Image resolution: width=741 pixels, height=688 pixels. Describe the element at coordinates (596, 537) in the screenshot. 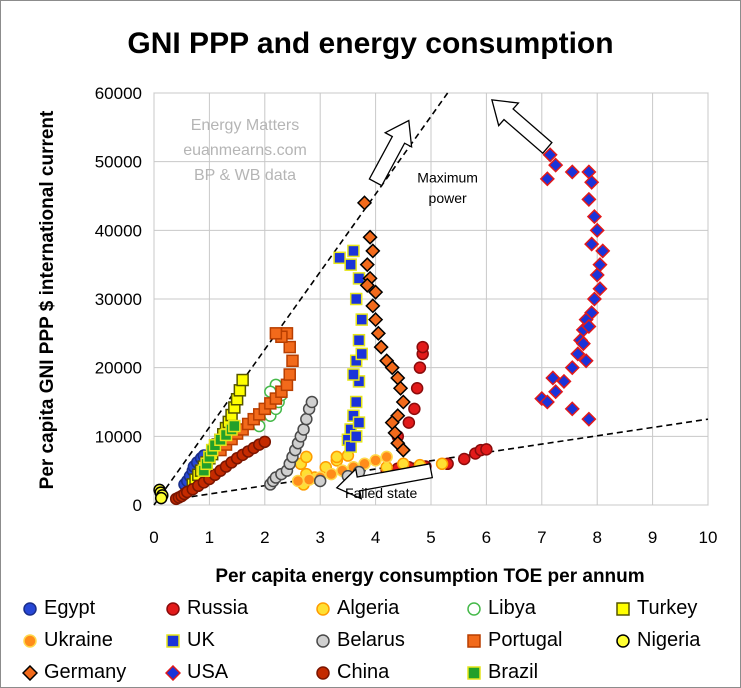

I see `x-tick-label: 8` at that location.